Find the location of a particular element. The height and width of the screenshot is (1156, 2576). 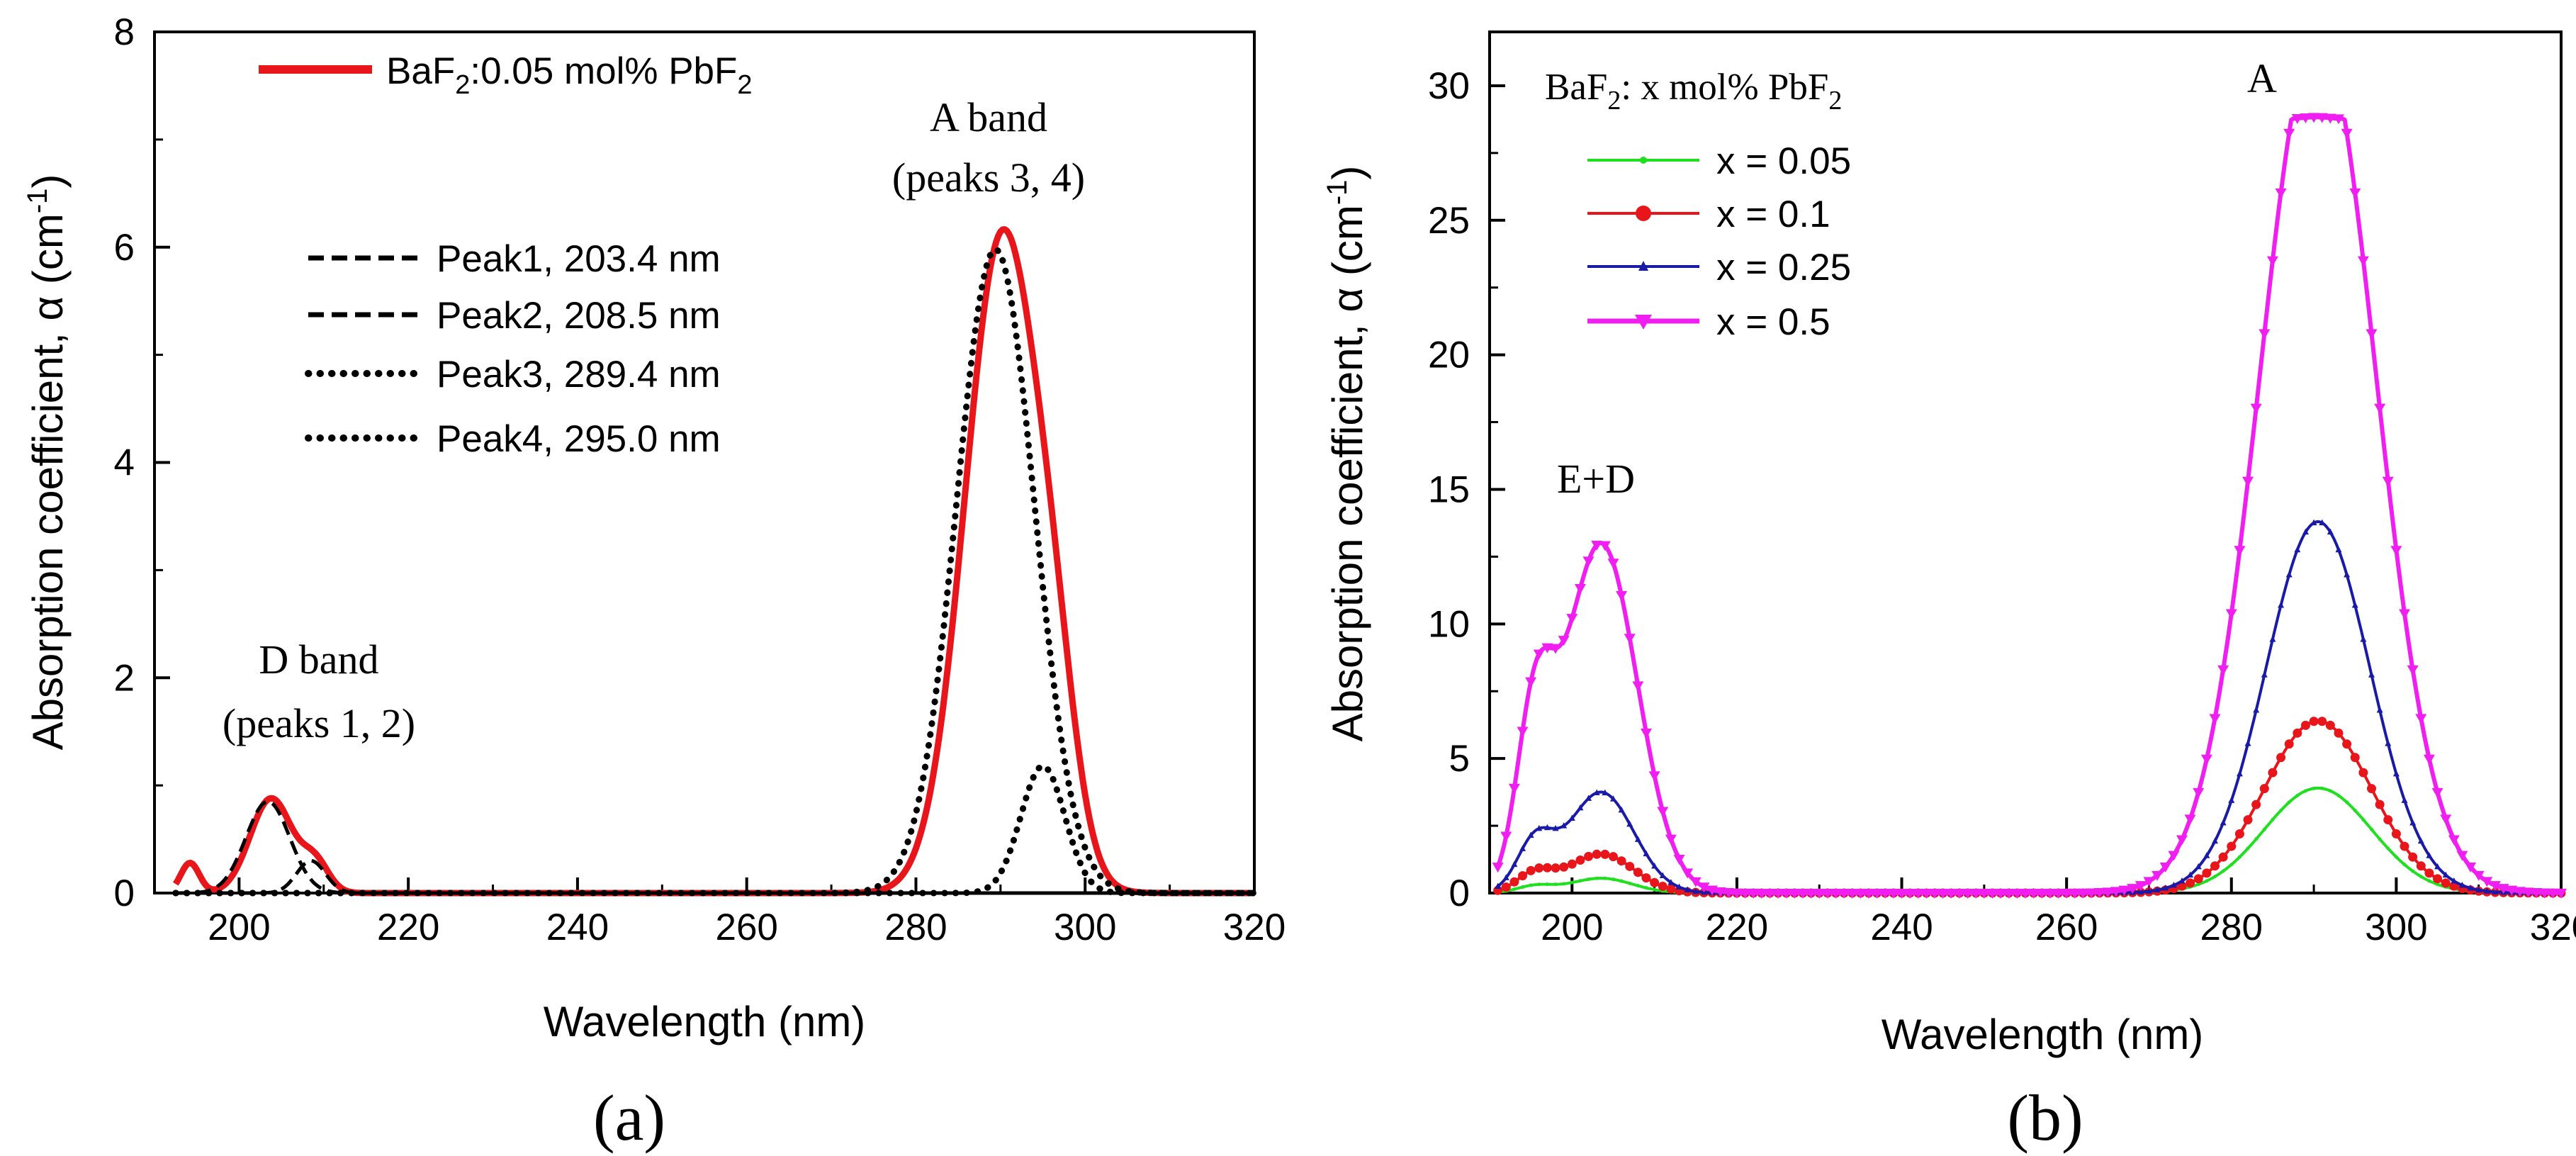

legend-b-marker is located at coordinates (1644, 160).